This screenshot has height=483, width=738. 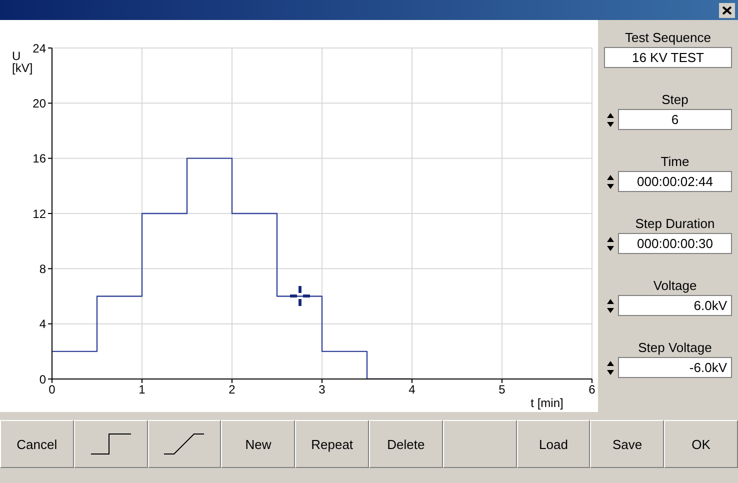 What do you see at coordinates (553, 444) in the screenshot?
I see `text: Load` at bounding box center [553, 444].